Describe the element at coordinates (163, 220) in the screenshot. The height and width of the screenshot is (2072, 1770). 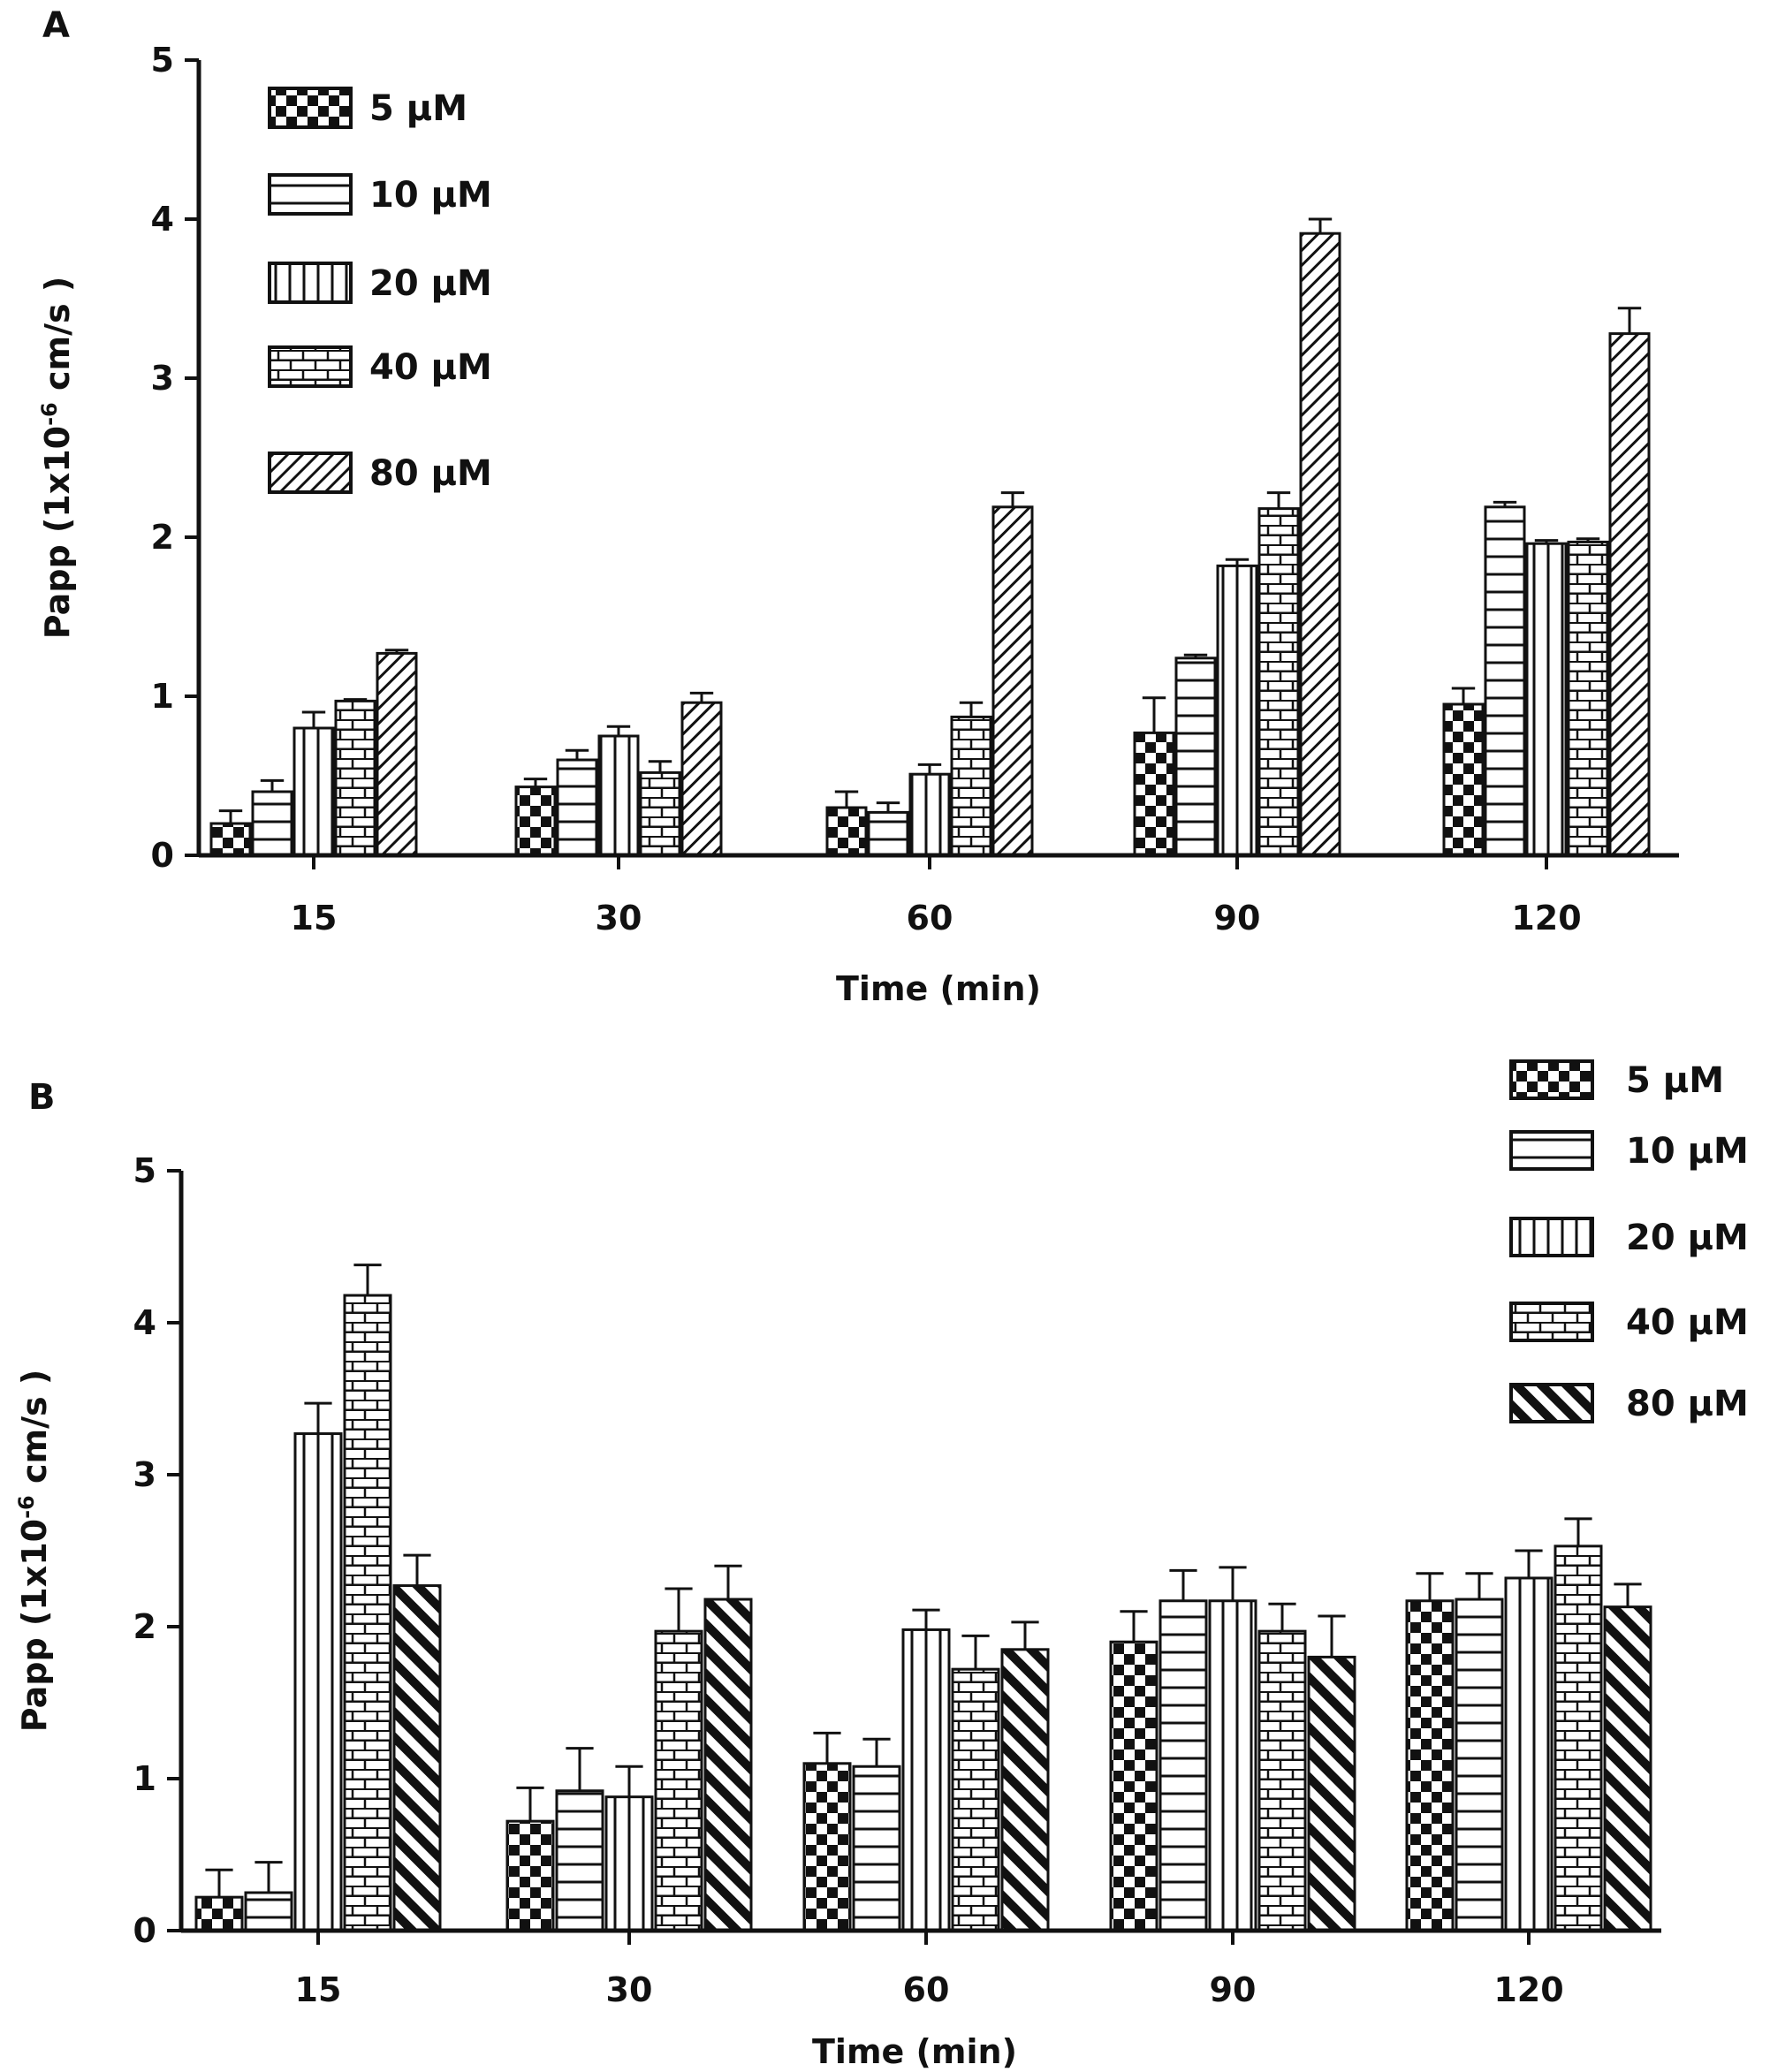
I see `y-tick-label-a-4: 4` at that location.